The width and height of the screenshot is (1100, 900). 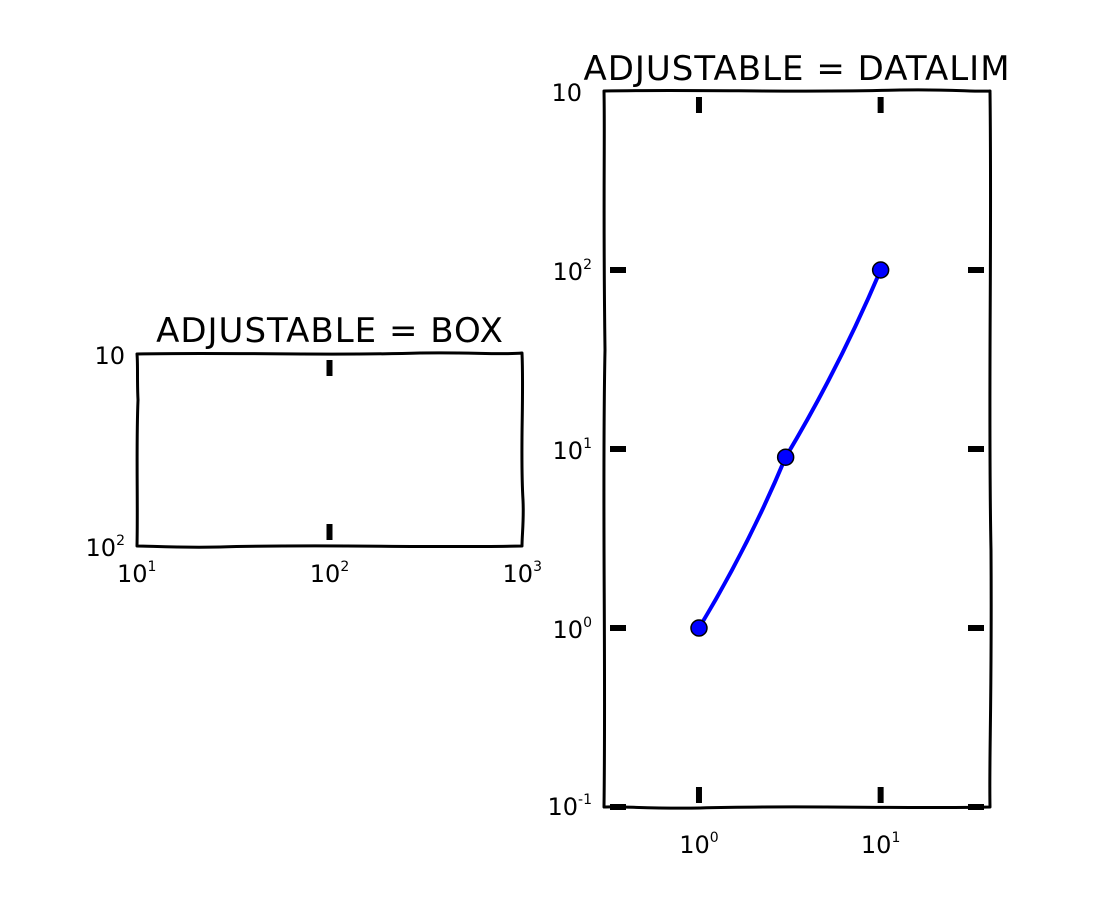 What do you see at coordinates (796, 69) in the screenshot?
I see `chart-title: ADJUSTABLE = DATALIM` at bounding box center [796, 69].